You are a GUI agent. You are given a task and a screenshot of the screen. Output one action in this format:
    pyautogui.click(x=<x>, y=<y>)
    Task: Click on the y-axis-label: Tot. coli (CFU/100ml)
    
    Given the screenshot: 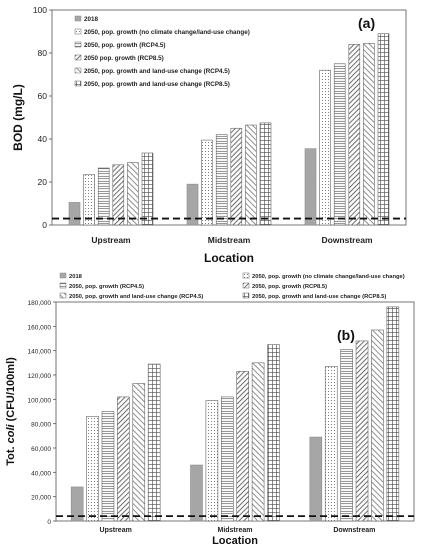 What is the action you would take?
    pyautogui.click(x=11, y=411)
    